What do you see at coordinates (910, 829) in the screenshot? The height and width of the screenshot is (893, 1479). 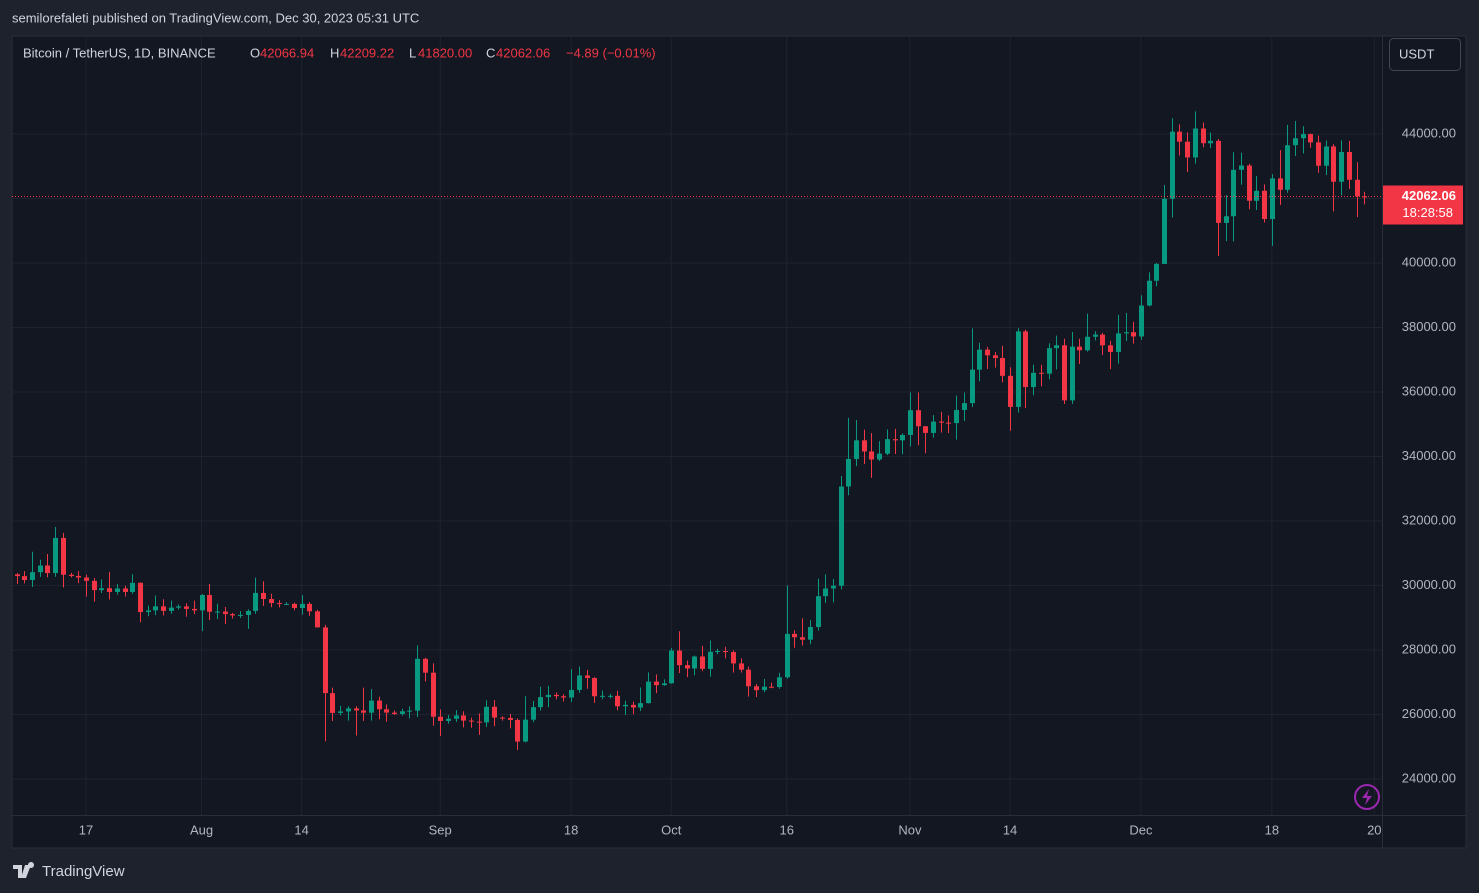 I see `x-tick-label: Nov` at bounding box center [910, 829].